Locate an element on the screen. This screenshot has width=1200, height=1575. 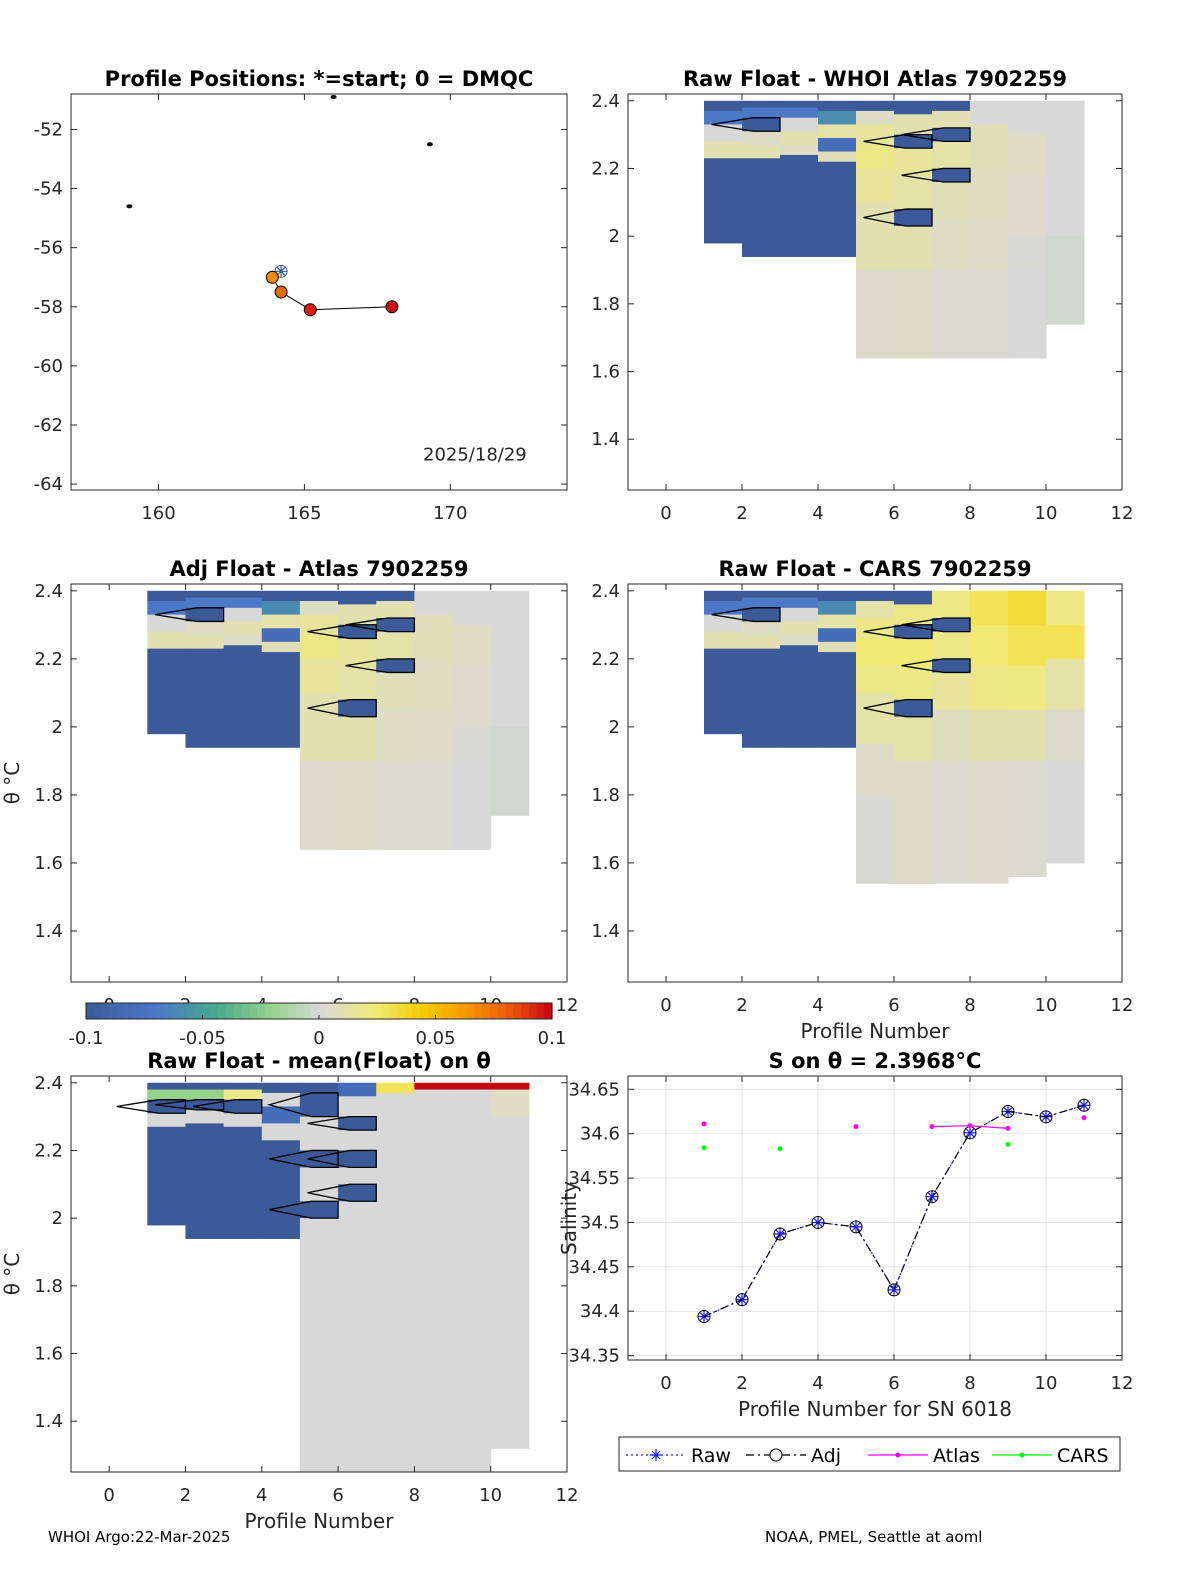
legend-label-adj: Adj is located at coordinates (826, 1456).